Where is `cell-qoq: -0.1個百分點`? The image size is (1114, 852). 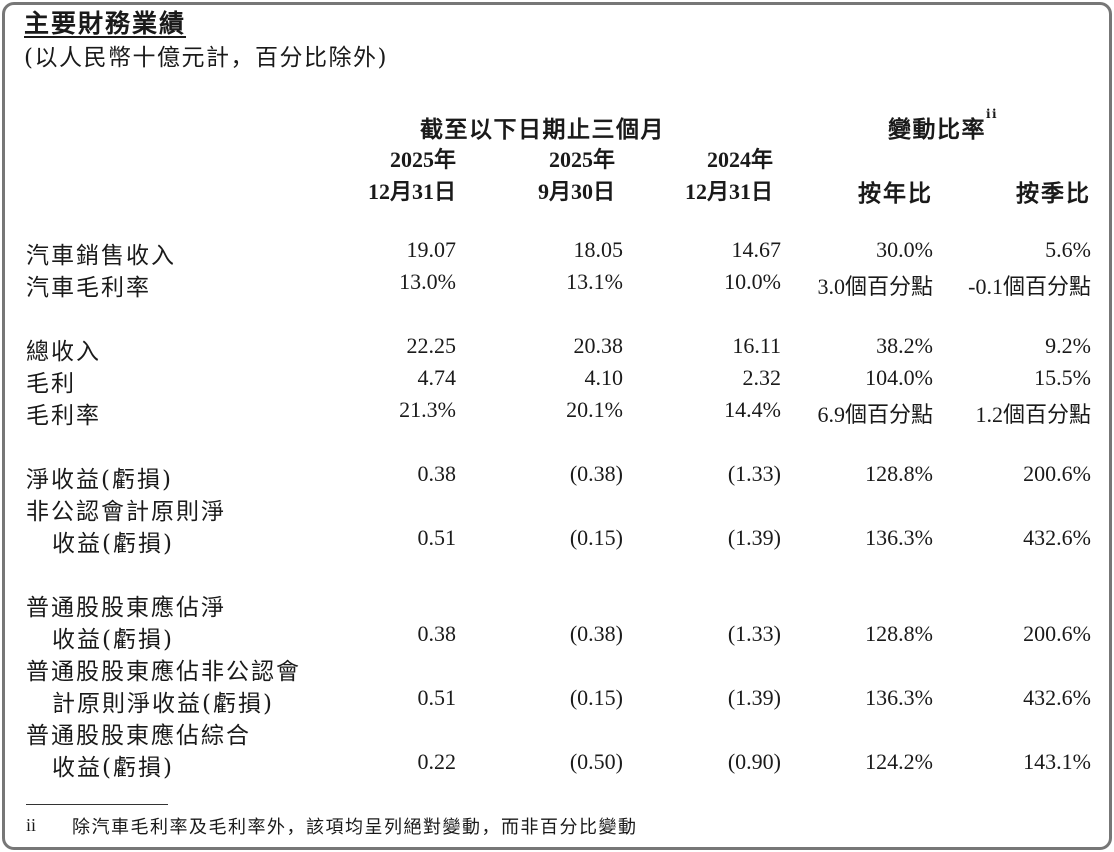
cell-qoq: -0.1個百分點 is located at coordinates (1029, 286).